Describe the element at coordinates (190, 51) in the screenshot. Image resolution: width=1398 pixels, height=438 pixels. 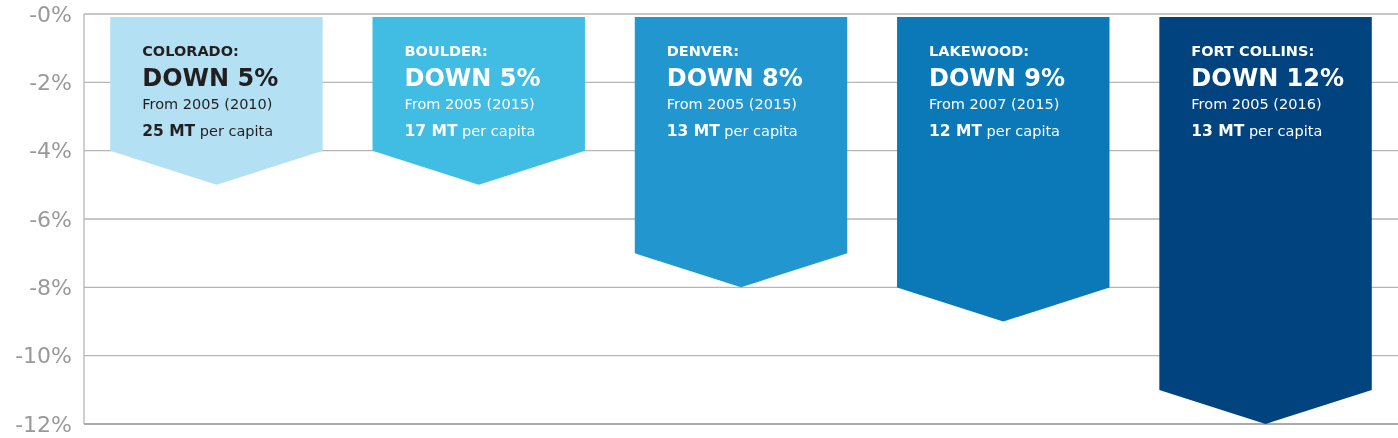
I see `annotation: COLORADO:` at that location.